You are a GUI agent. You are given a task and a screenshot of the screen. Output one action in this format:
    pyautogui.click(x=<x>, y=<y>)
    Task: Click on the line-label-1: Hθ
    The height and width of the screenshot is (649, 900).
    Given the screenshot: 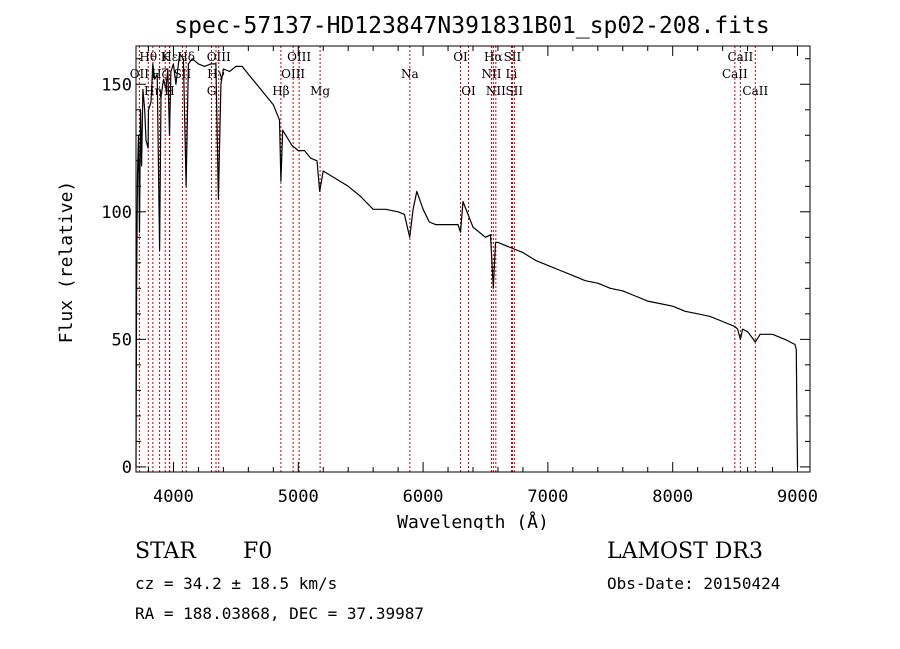 What is the action you would take?
    pyautogui.click(x=148, y=57)
    